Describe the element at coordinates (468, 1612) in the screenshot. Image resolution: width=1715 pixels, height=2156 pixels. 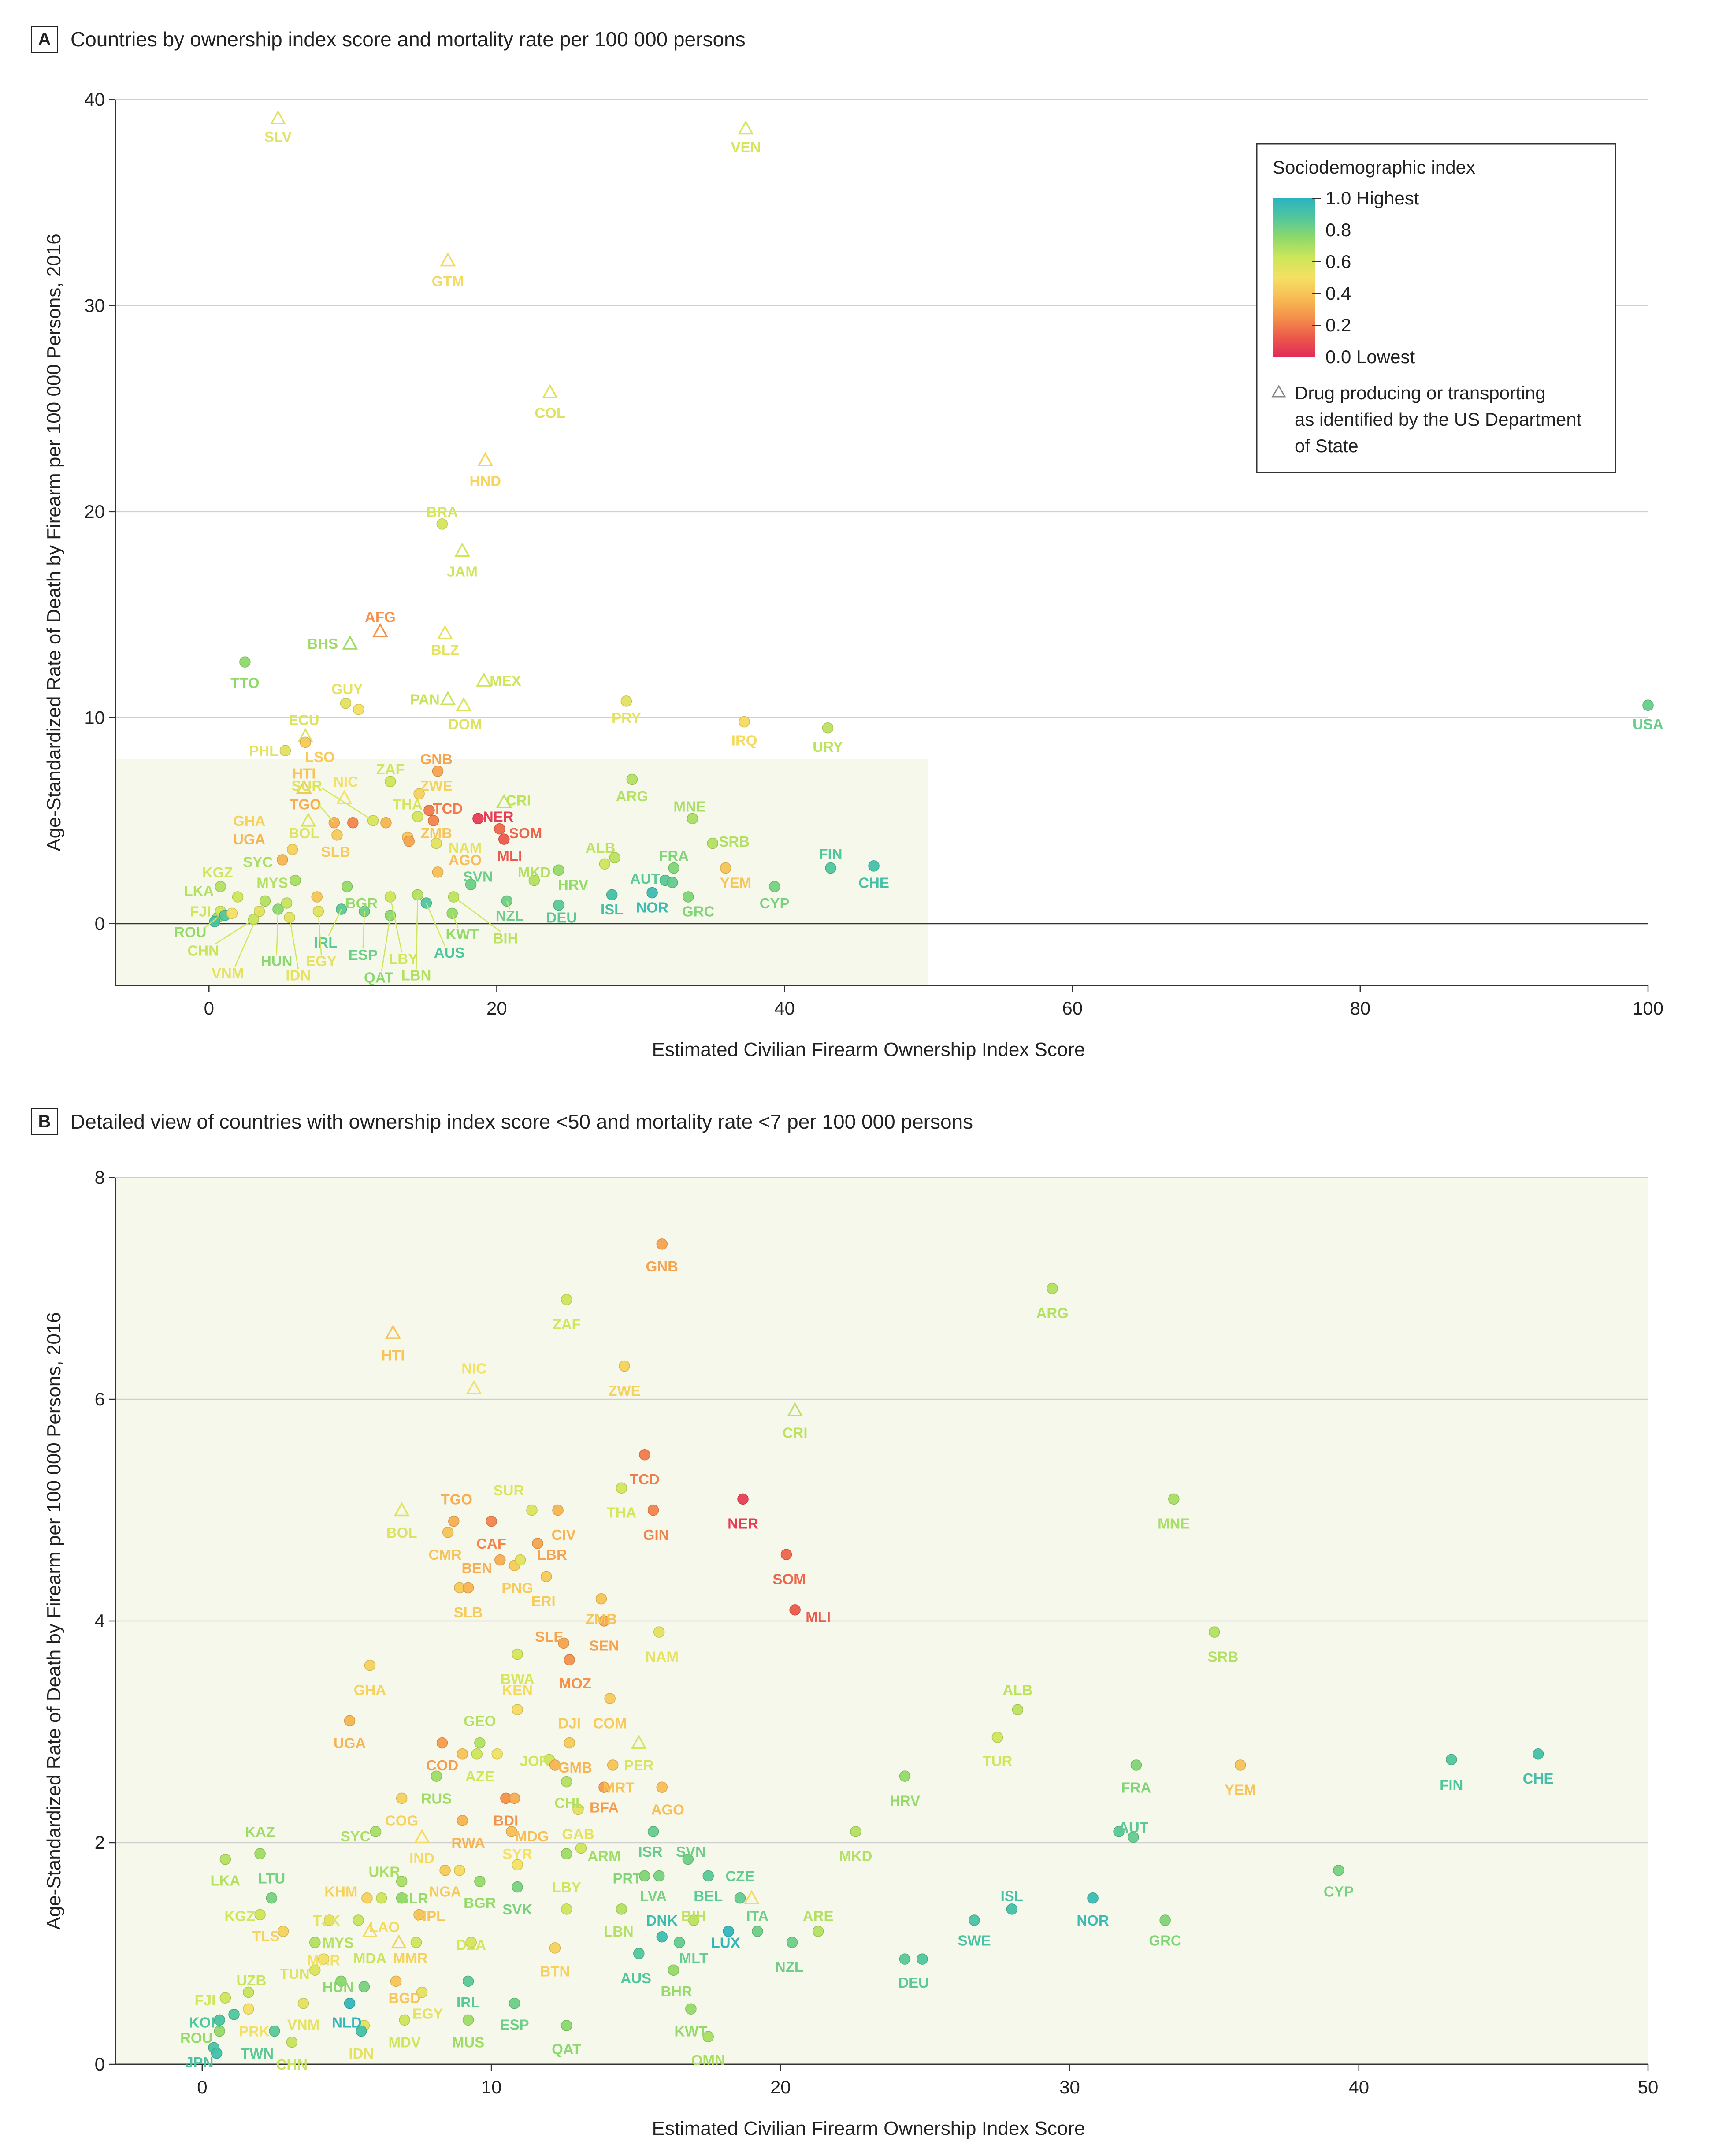
I see `label-SLB: SLB` at that location.